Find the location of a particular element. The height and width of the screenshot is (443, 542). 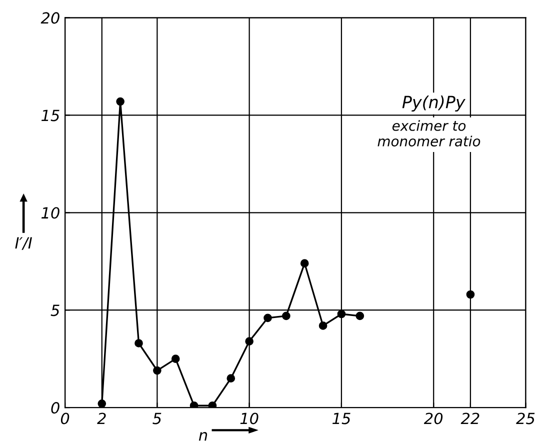

x-tick-label: 5 is located at coordinates (157, 418).